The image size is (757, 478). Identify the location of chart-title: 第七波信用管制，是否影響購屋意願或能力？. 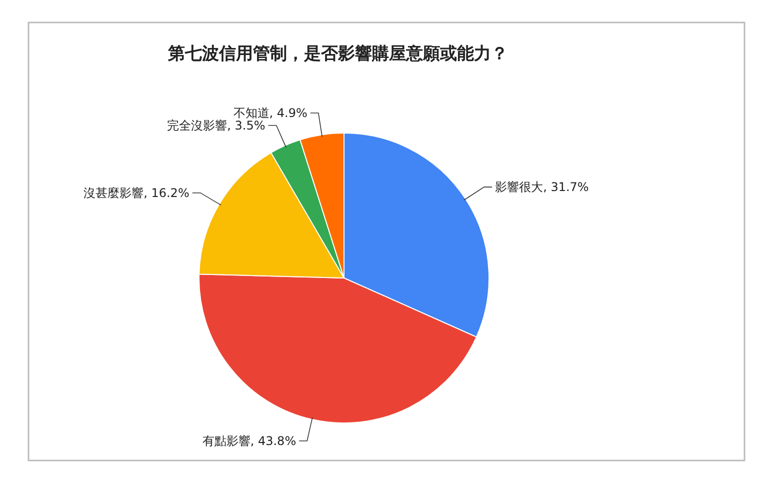
(337, 54).